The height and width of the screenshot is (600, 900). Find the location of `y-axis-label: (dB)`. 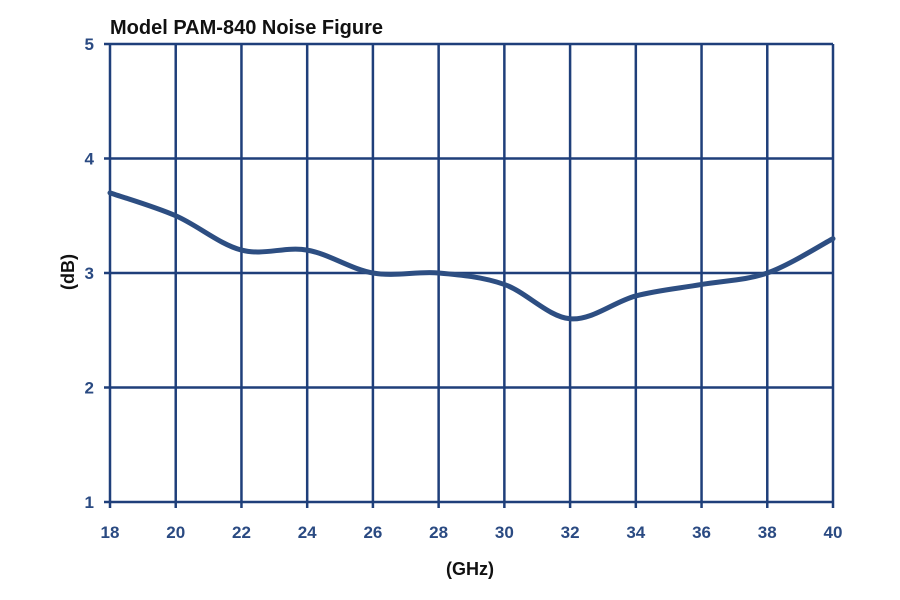

y-axis-label: (dB) is located at coordinates (68, 272).